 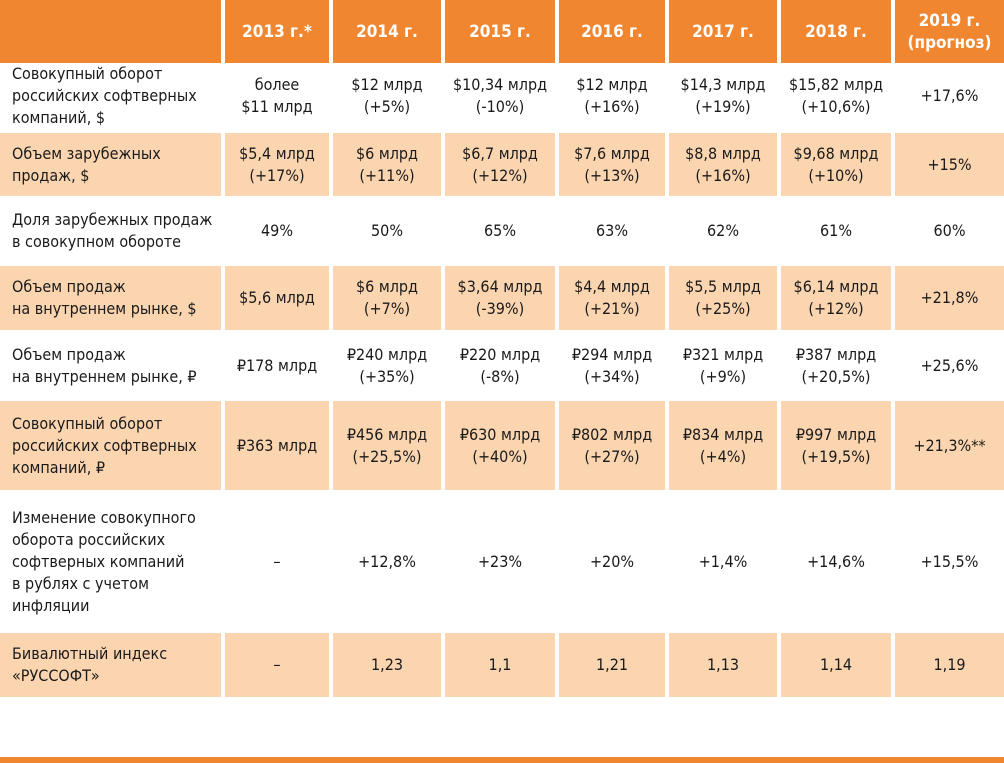 What do you see at coordinates (500, 354) in the screenshot?
I see `cell-value-line: ₽220 млрд` at bounding box center [500, 354].